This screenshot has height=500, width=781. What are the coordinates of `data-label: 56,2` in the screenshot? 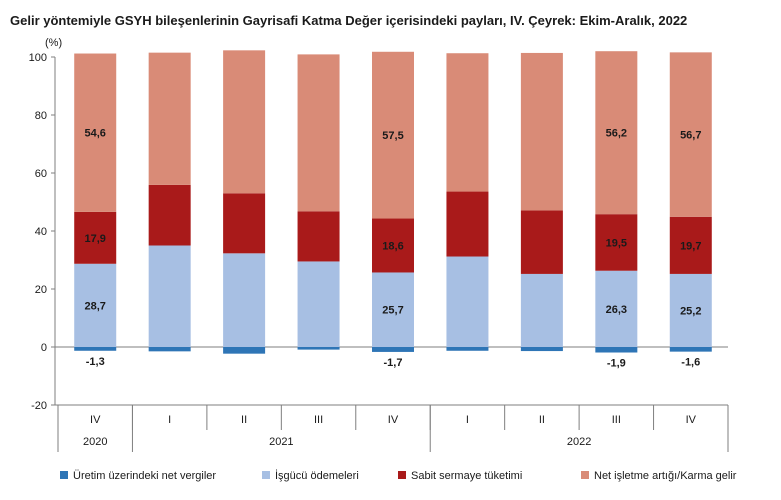 It's located at (616, 134).